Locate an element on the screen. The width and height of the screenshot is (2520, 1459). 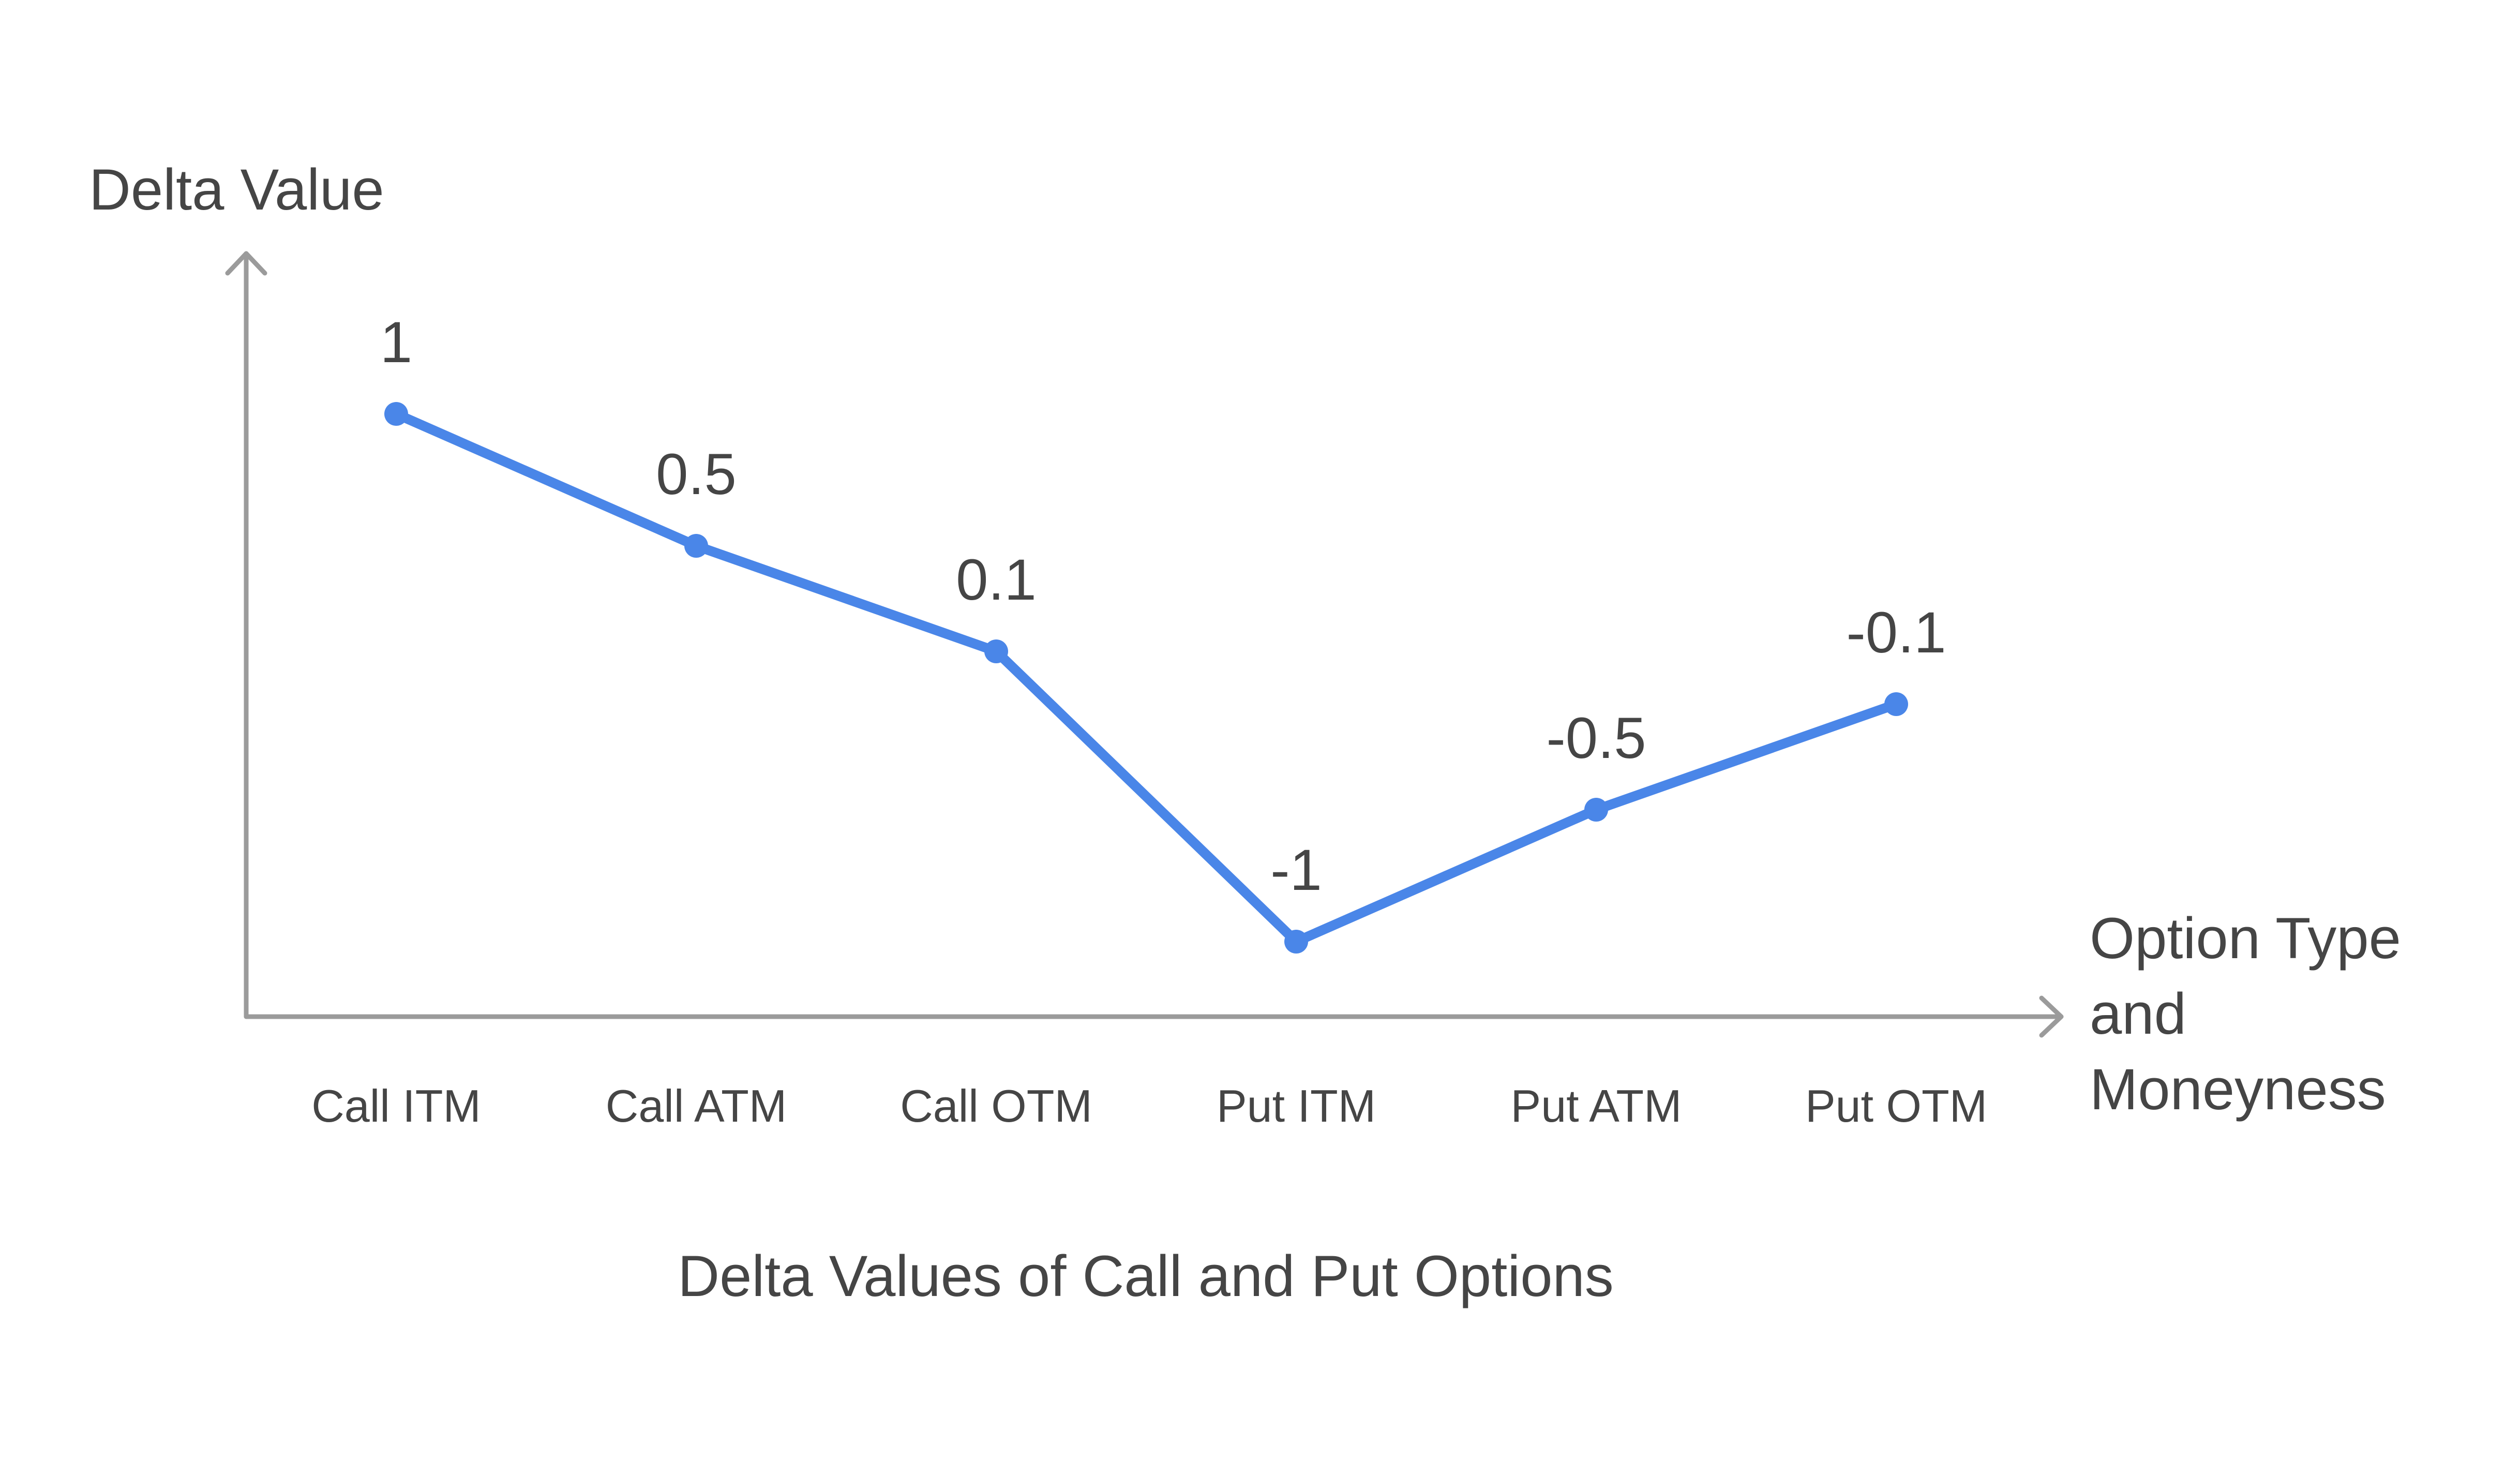
x-tick-label: Put ATM is located at coordinates (1596, 1106).